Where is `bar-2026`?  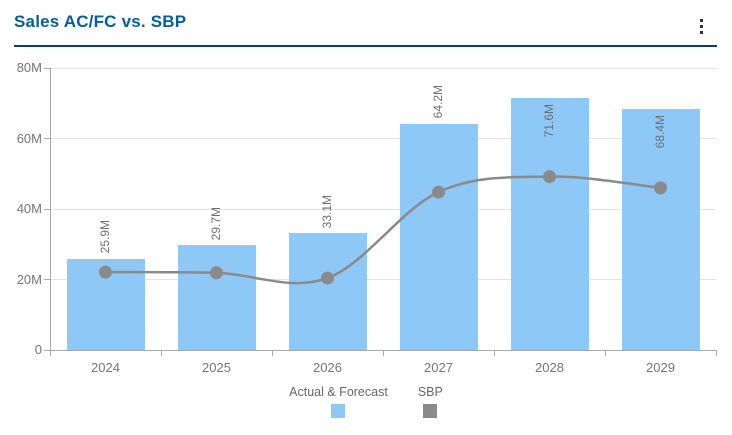 bar-2026 is located at coordinates (327, 291).